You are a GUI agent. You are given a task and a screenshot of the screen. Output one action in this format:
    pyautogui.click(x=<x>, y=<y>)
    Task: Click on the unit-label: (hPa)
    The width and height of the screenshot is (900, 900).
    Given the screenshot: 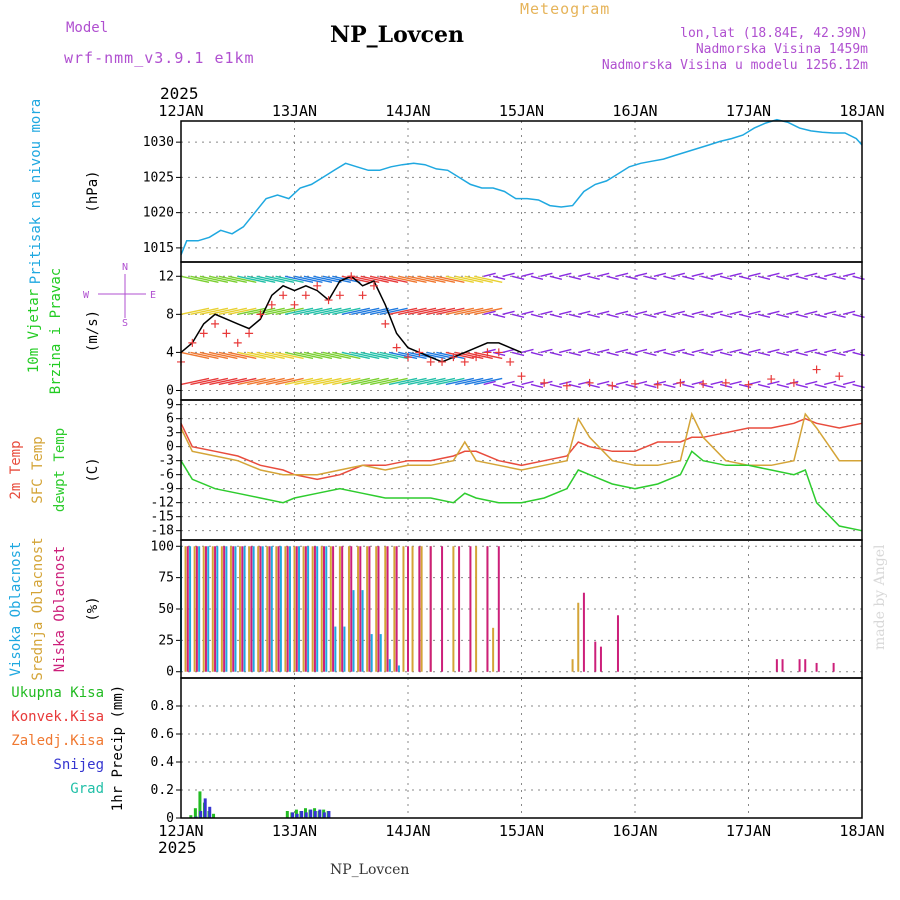 What is the action you would take?
    pyautogui.click(x=93, y=191)
    